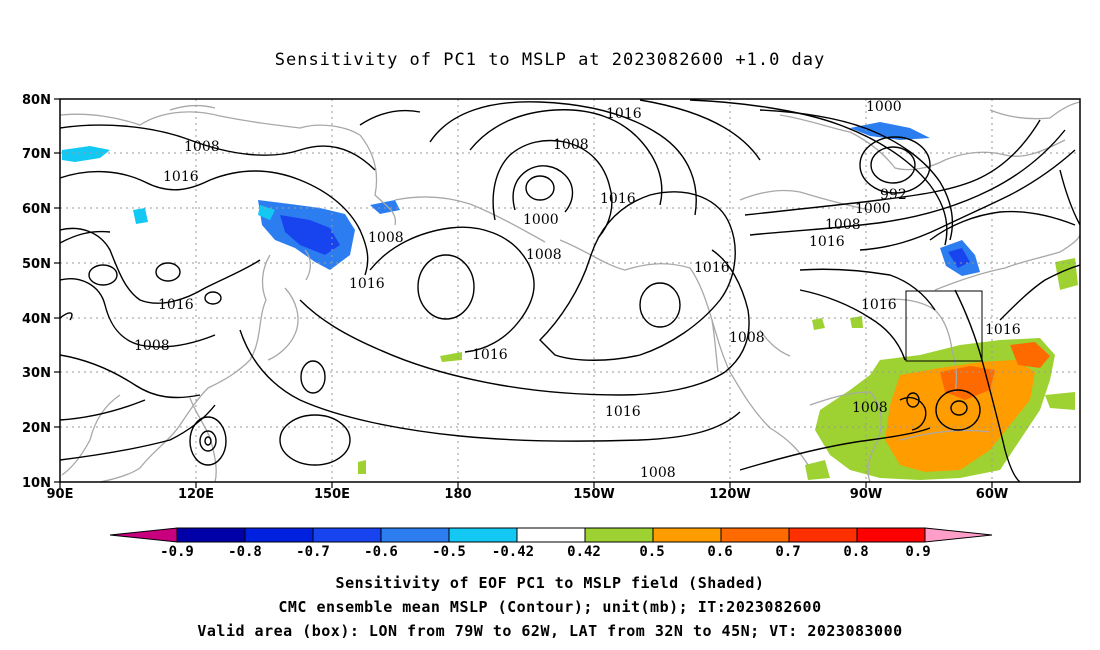  I want to click on lat-label: 60N, so click(36, 209).